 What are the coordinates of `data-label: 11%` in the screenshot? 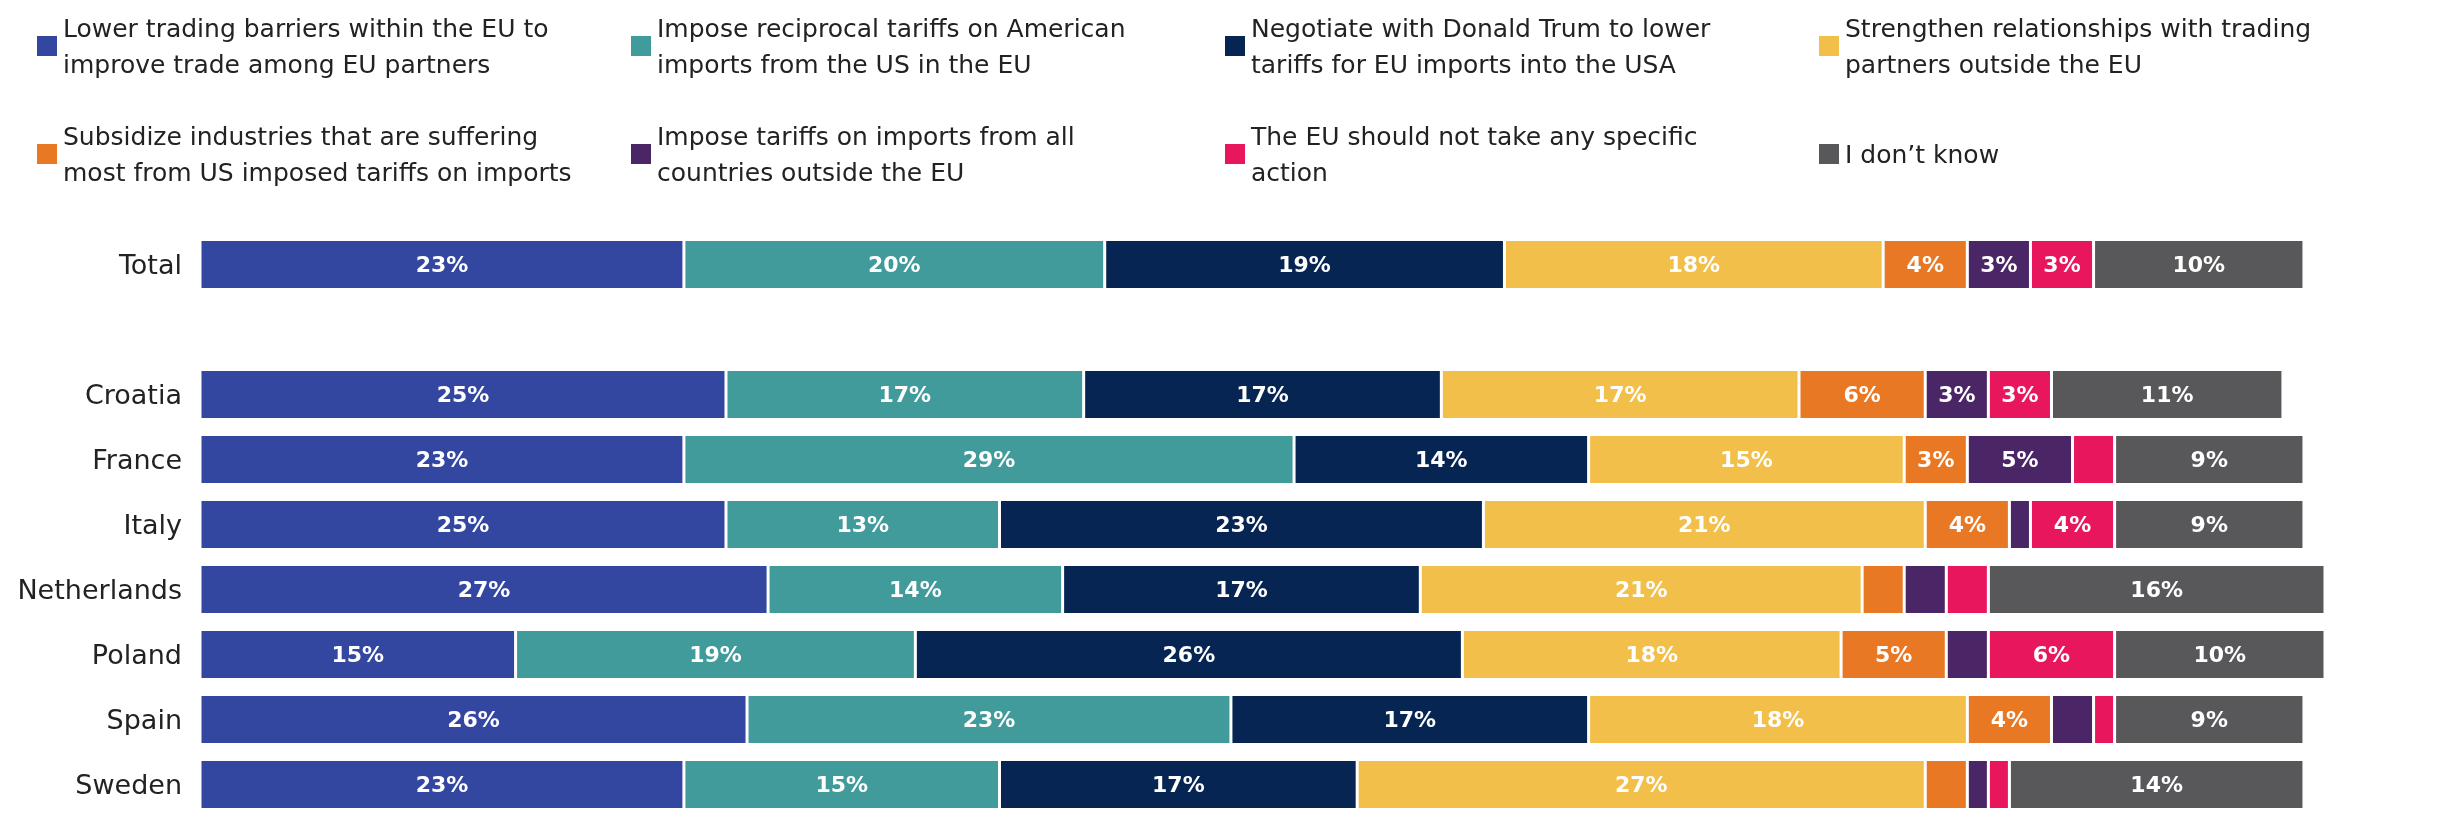 It's located at (2167, 394).